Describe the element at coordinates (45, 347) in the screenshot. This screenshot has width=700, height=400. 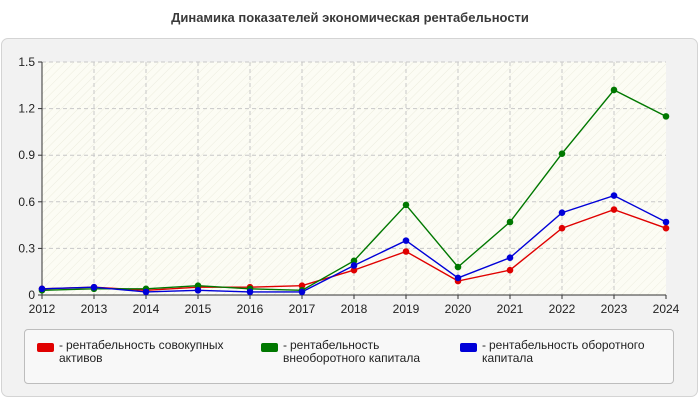
I see `legend-swatch-red` at that location.